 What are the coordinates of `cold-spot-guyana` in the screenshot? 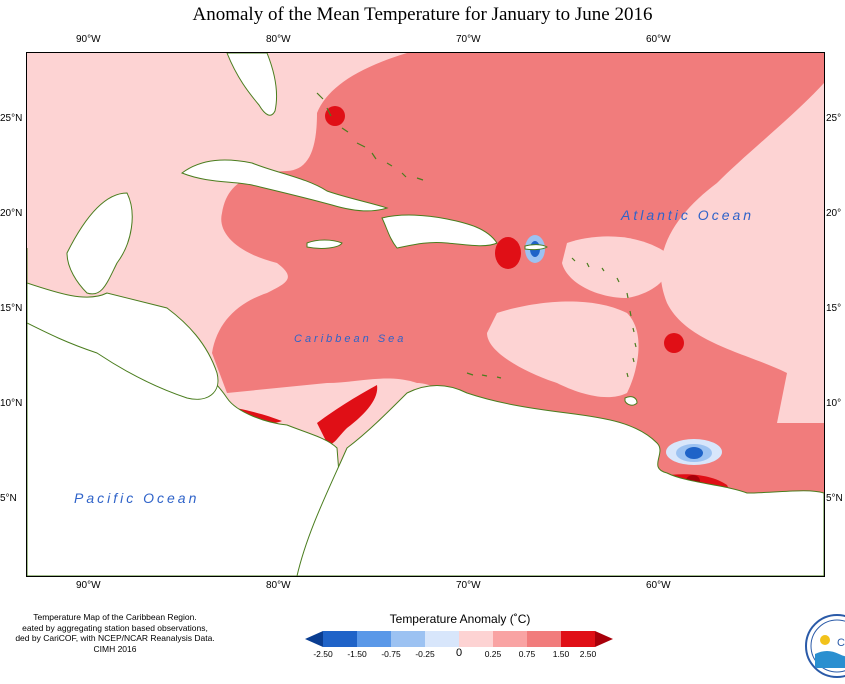 It's located at (694, 453).